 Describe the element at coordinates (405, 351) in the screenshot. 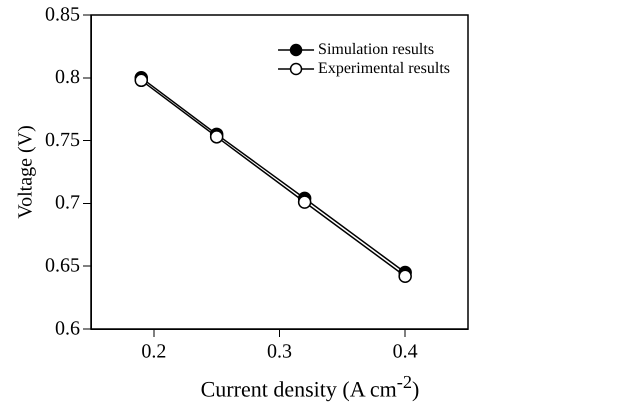

I see `x-tick-label: 0.4` at that location.